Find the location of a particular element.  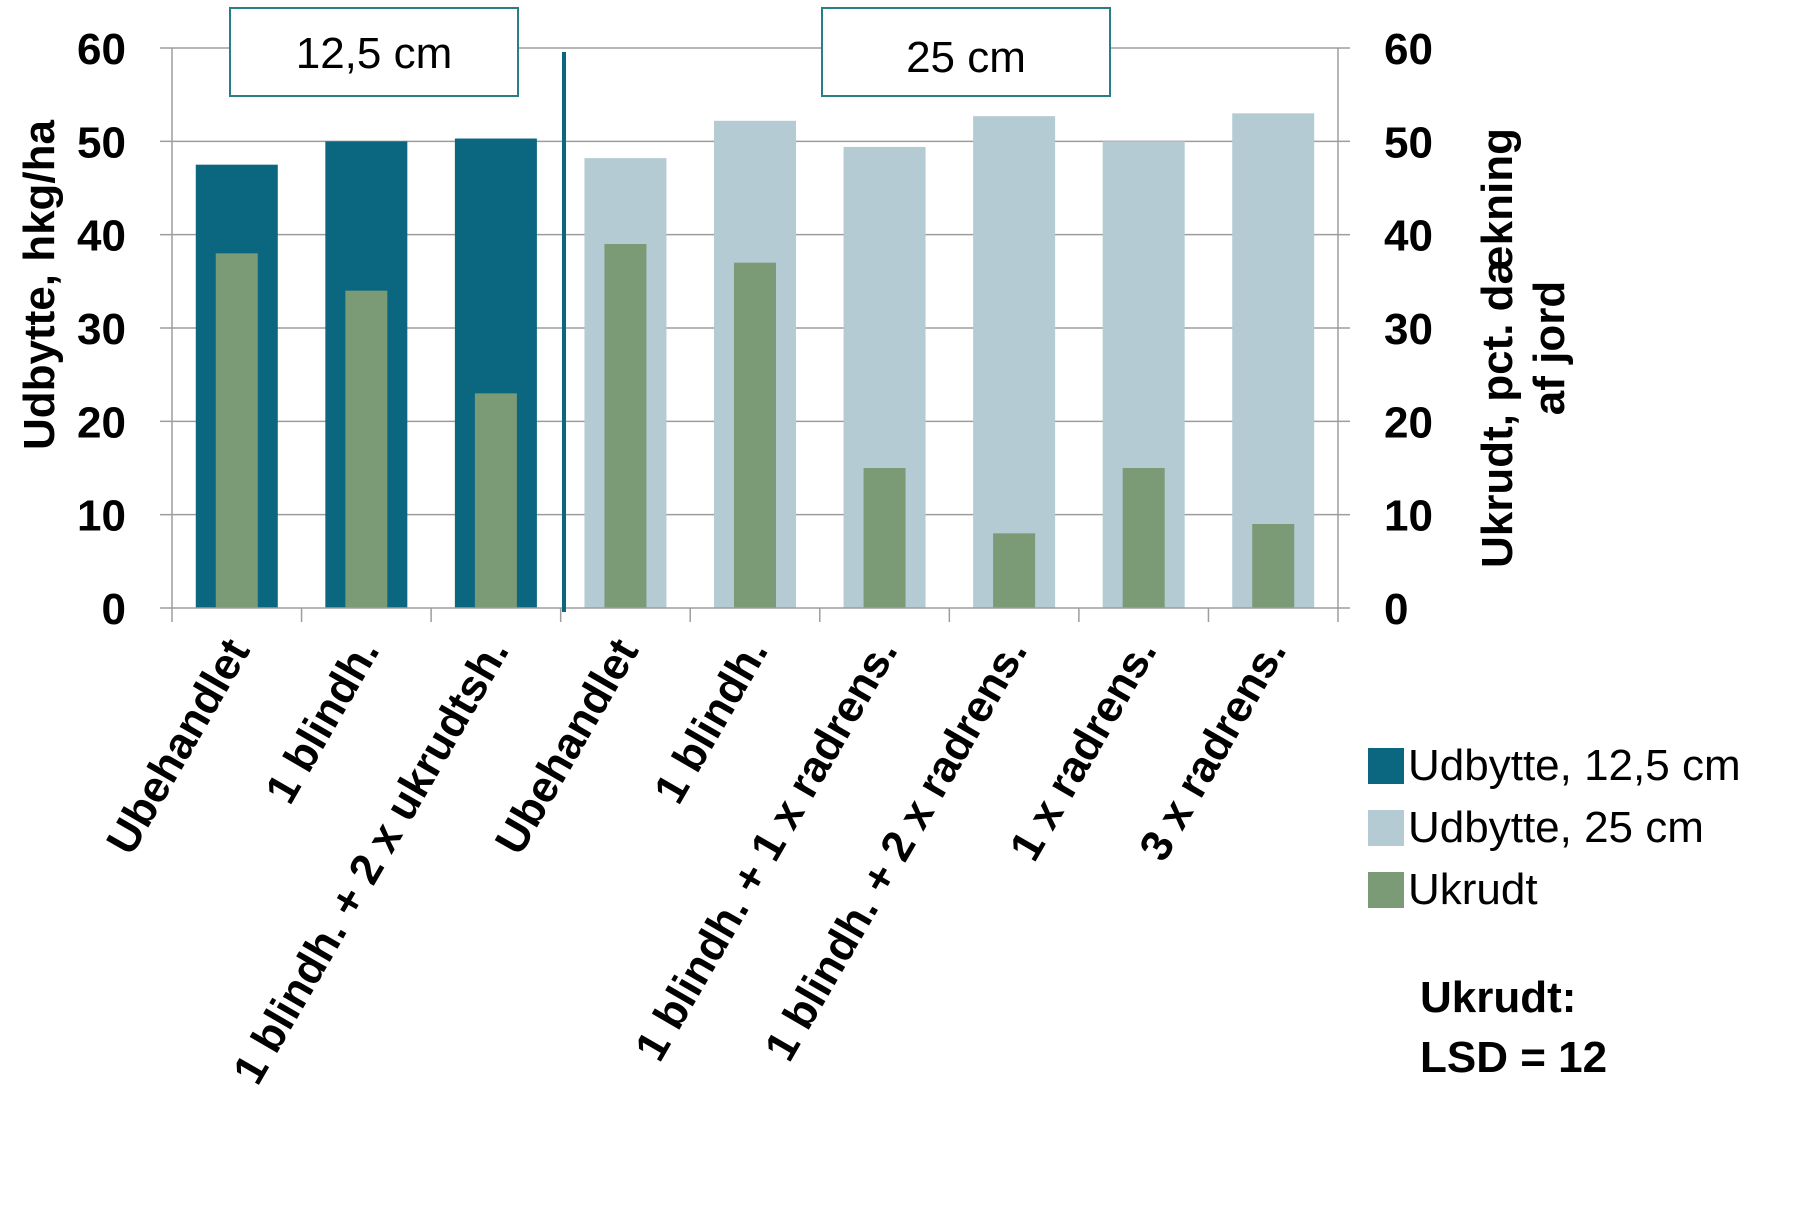

legend-label: Ukrudt is located at coordinates (1473, 889).